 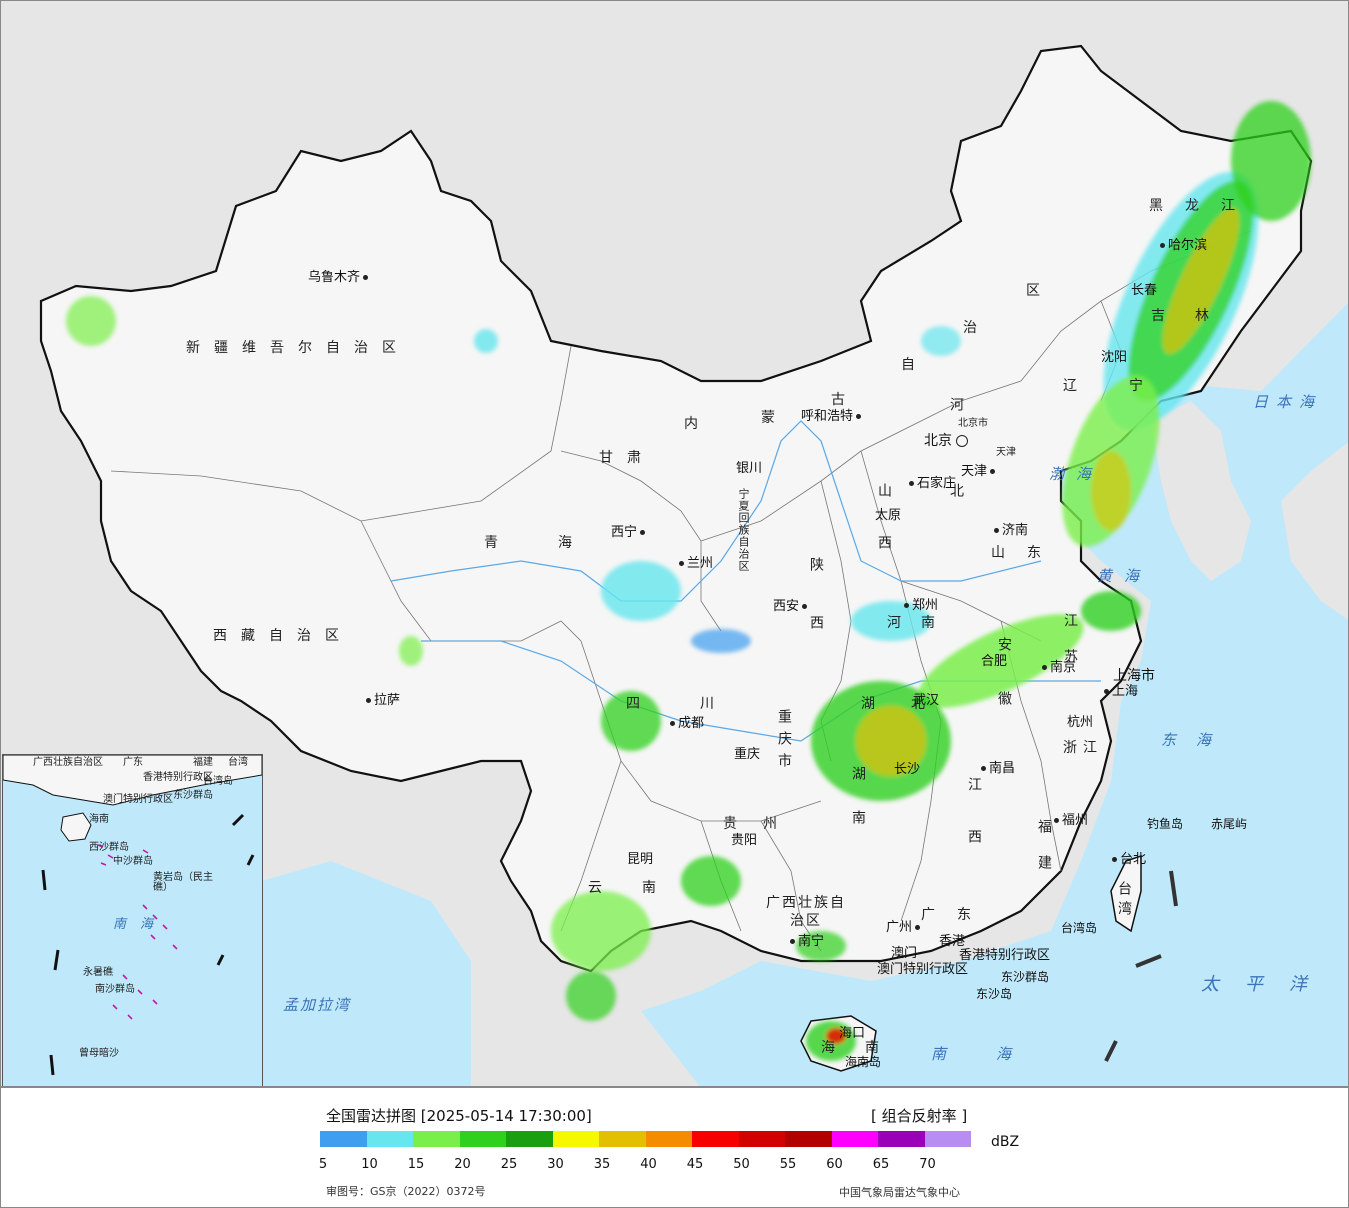 I want to click on province-henan: 河南, so click(x=921, y=623).